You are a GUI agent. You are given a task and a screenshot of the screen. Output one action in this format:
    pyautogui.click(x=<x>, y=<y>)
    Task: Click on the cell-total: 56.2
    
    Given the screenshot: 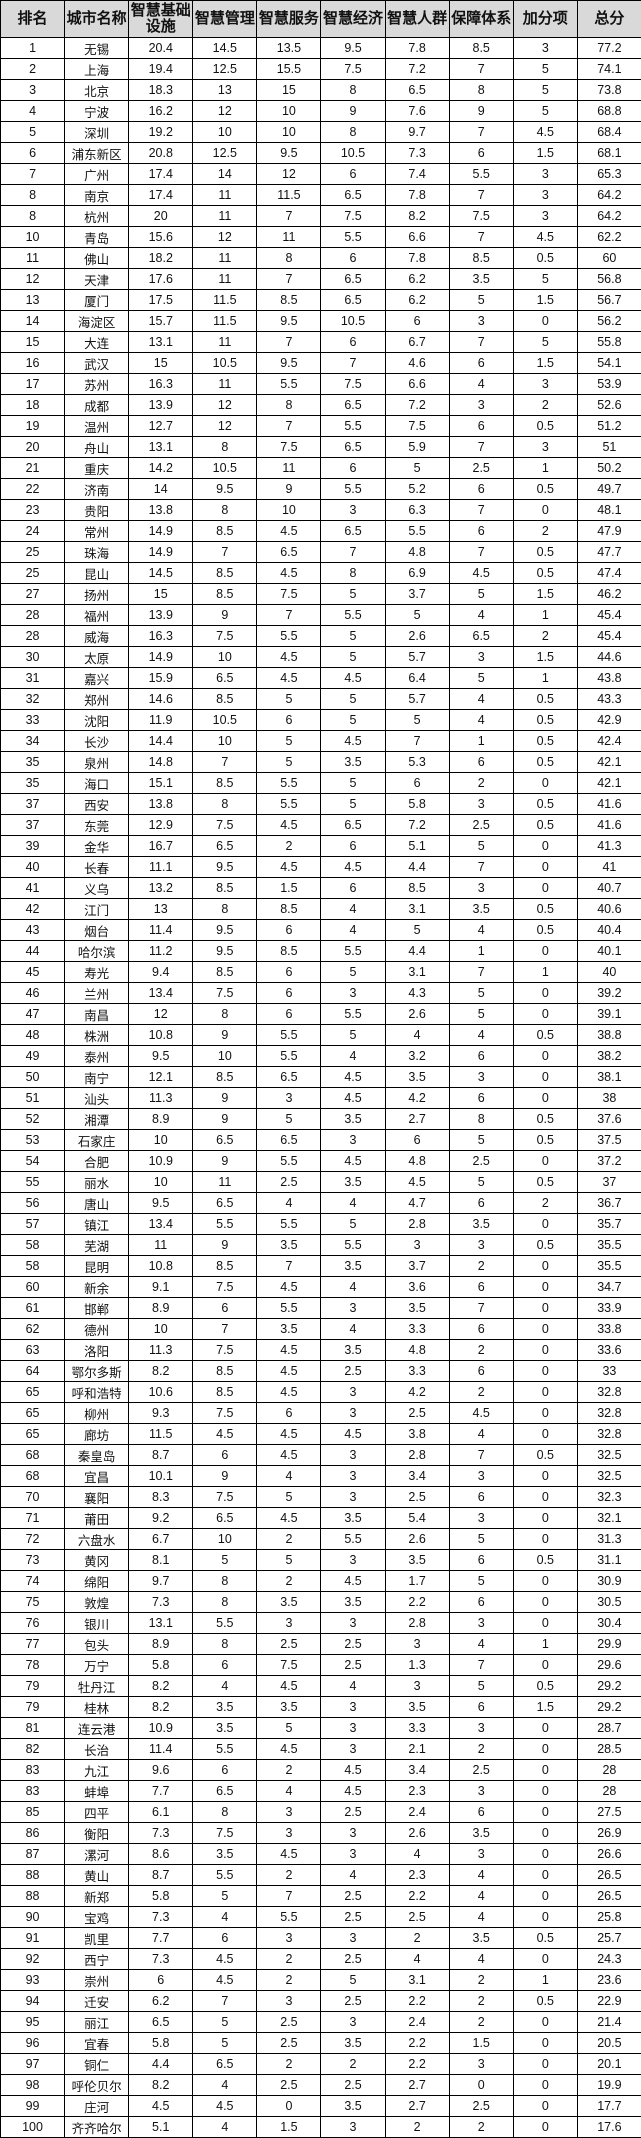 What is the action you would take?
    pyautogui.click(x=609, y=321)
    